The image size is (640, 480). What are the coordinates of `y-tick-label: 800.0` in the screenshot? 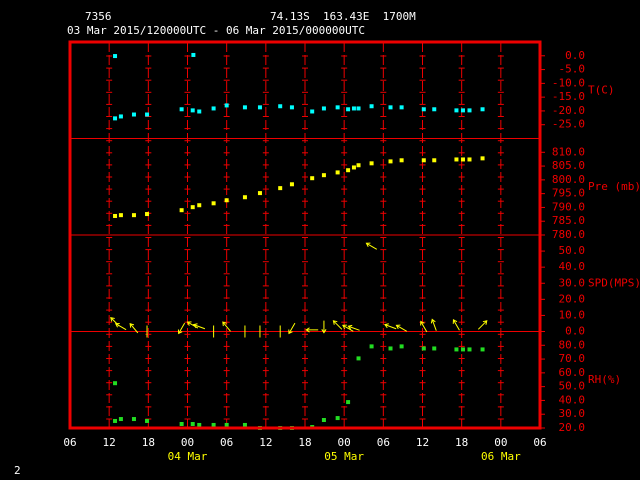 It's located at (568, 179).